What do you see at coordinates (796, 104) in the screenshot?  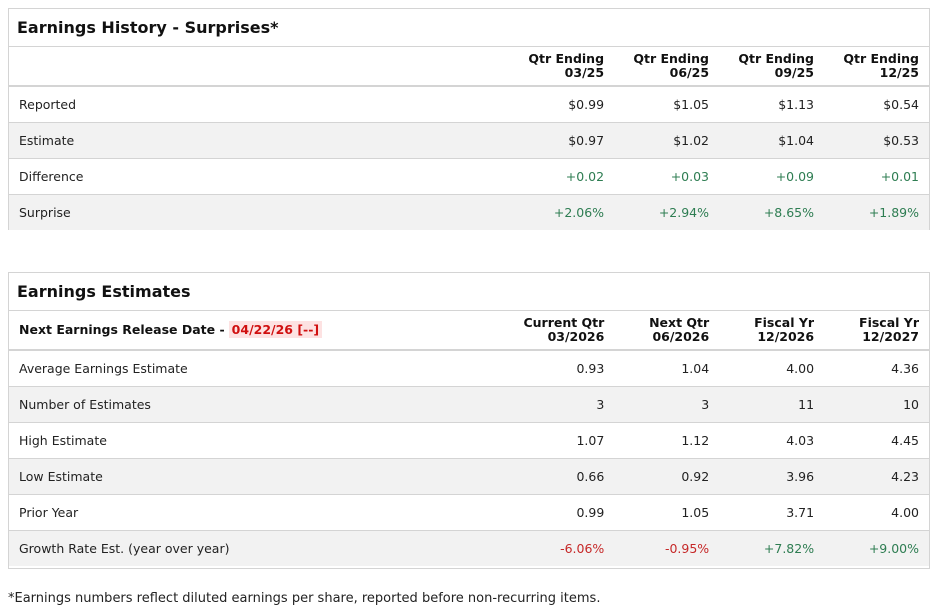 I see `cell-value: $1.13` at bounding box center [796, 104].